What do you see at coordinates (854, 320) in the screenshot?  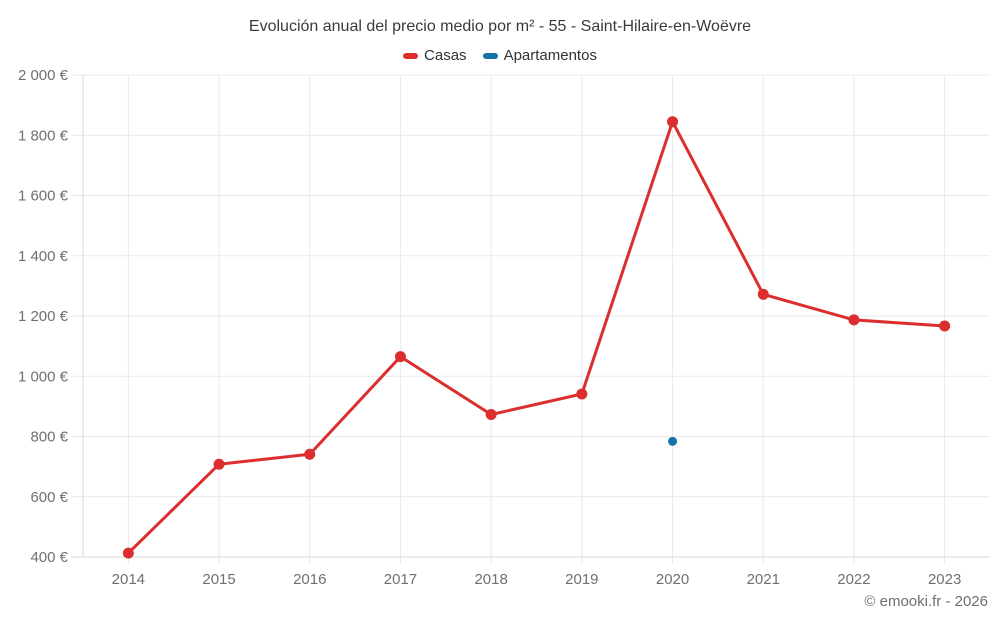 I see `data-point-casas-2022` at bounding box center [854, 320].